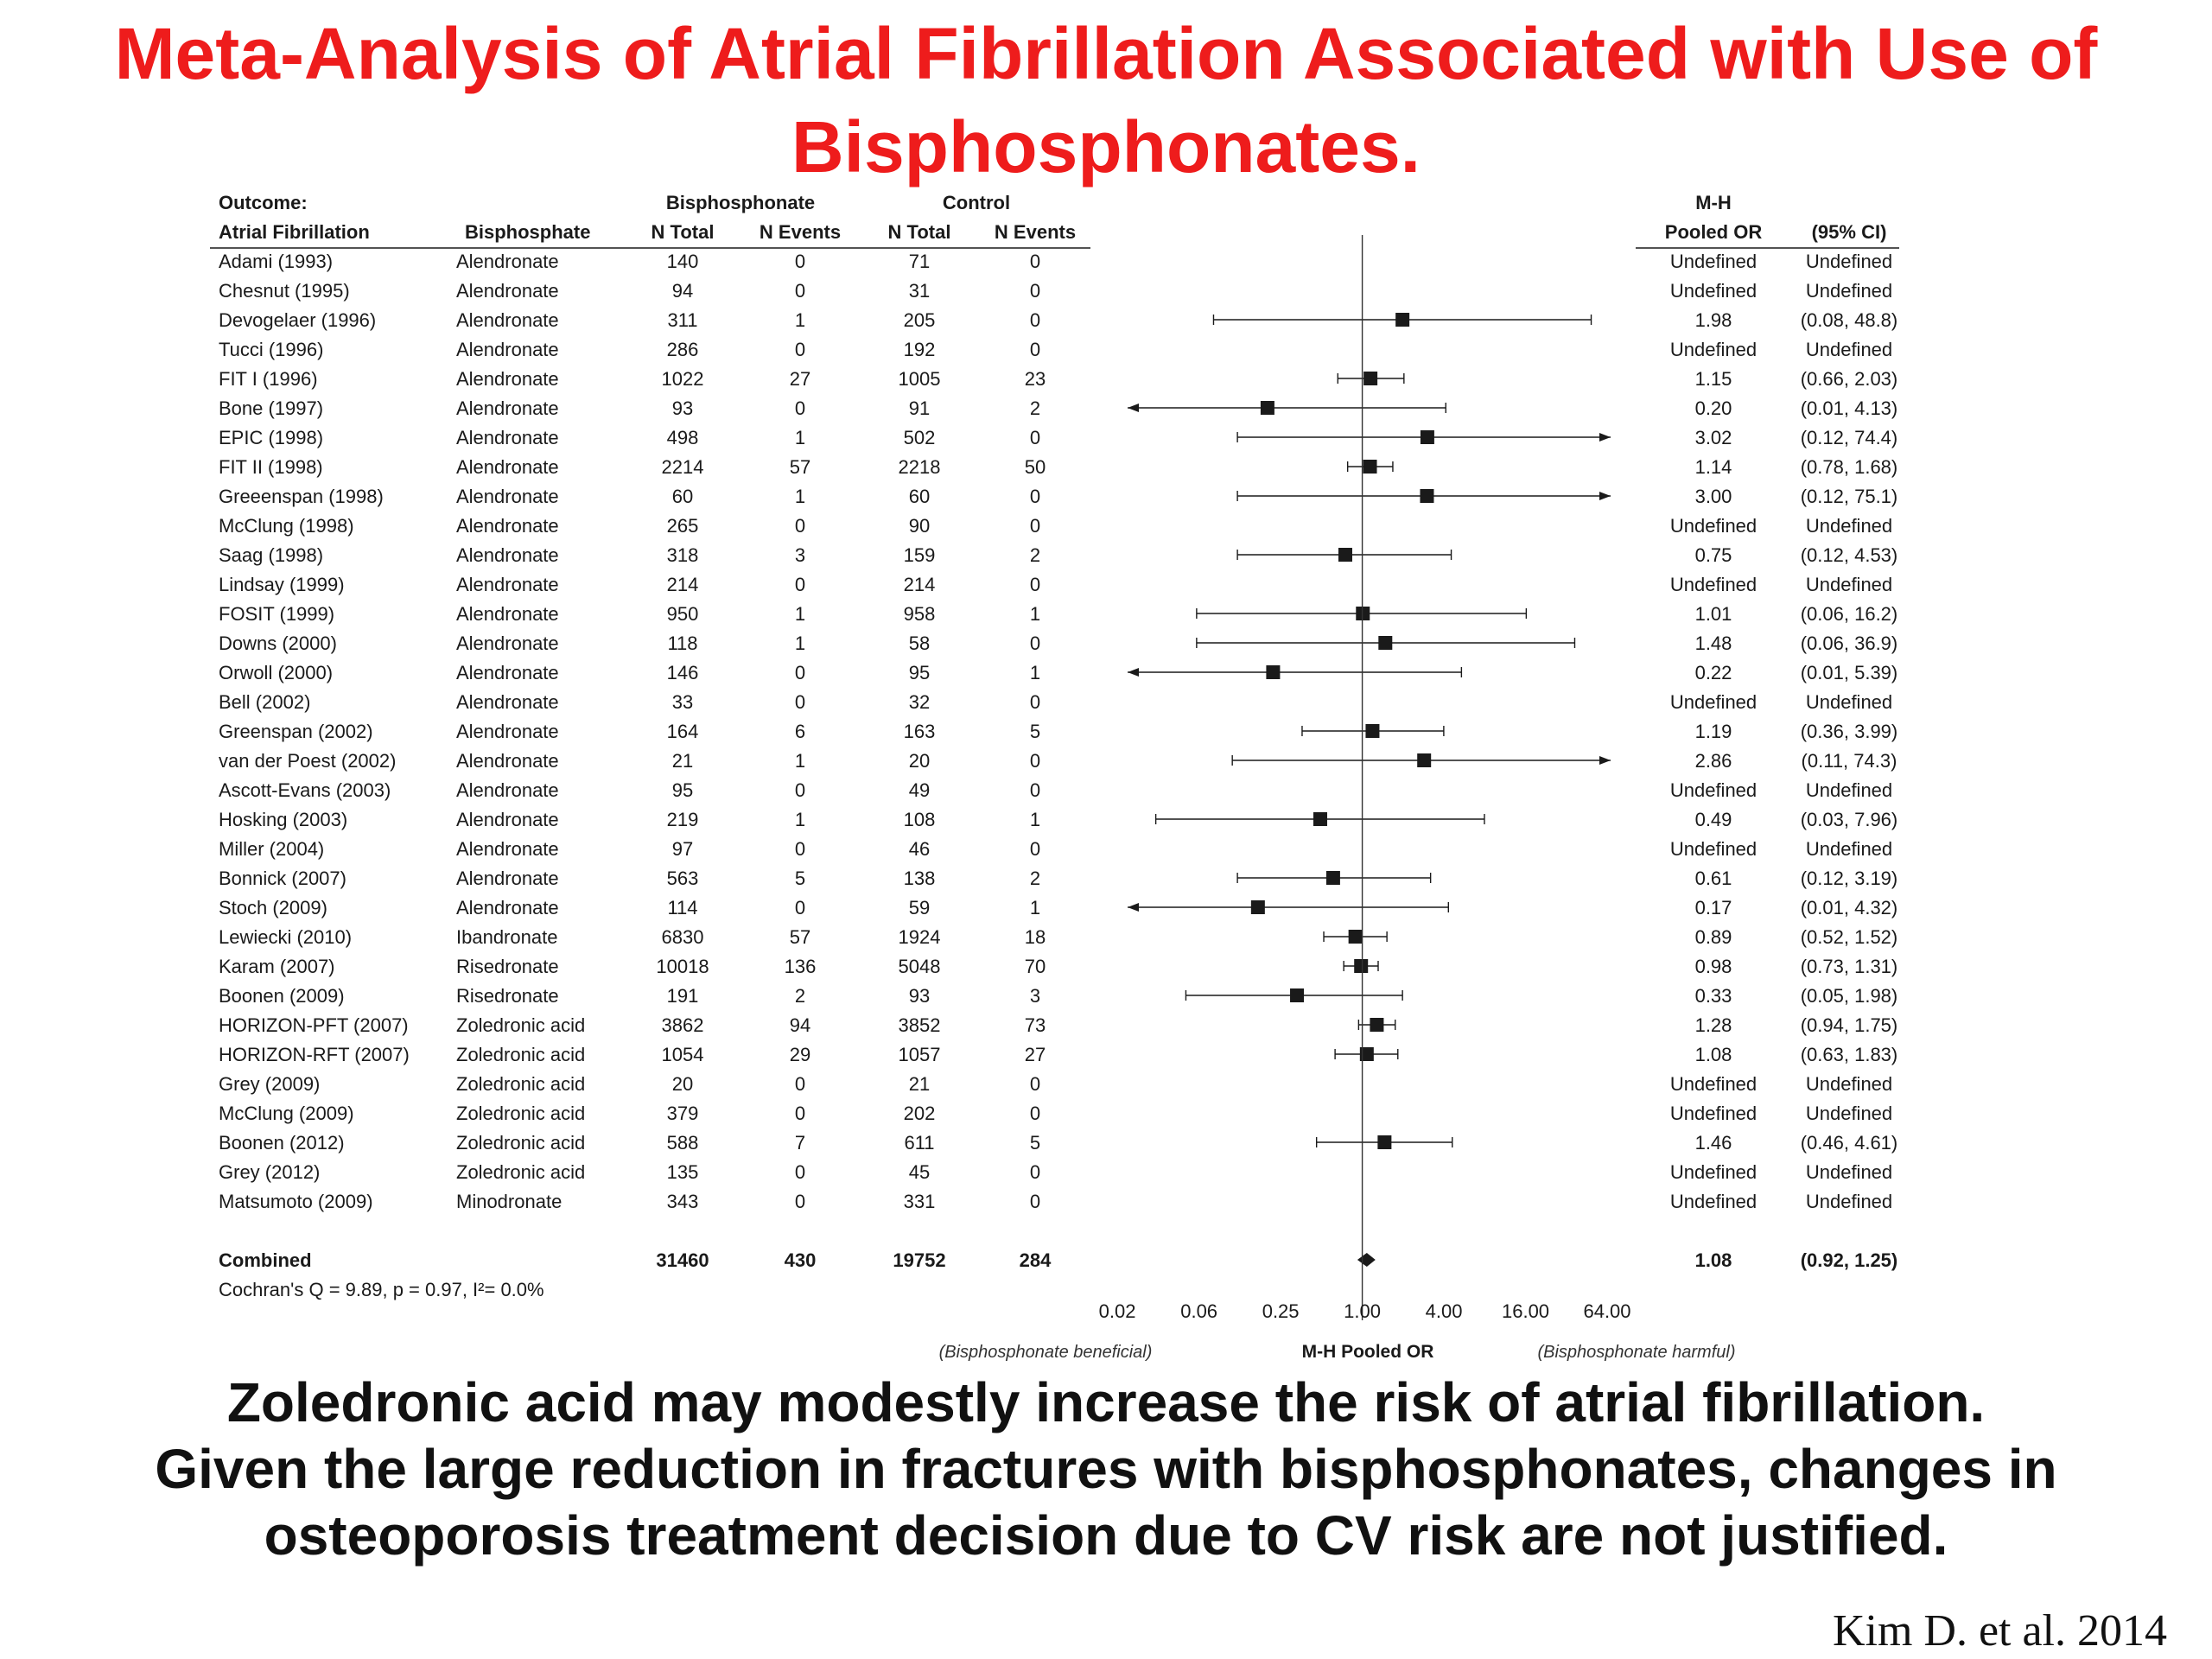  I want to click on row-study: Chesnut (1995), so click(284, 291).